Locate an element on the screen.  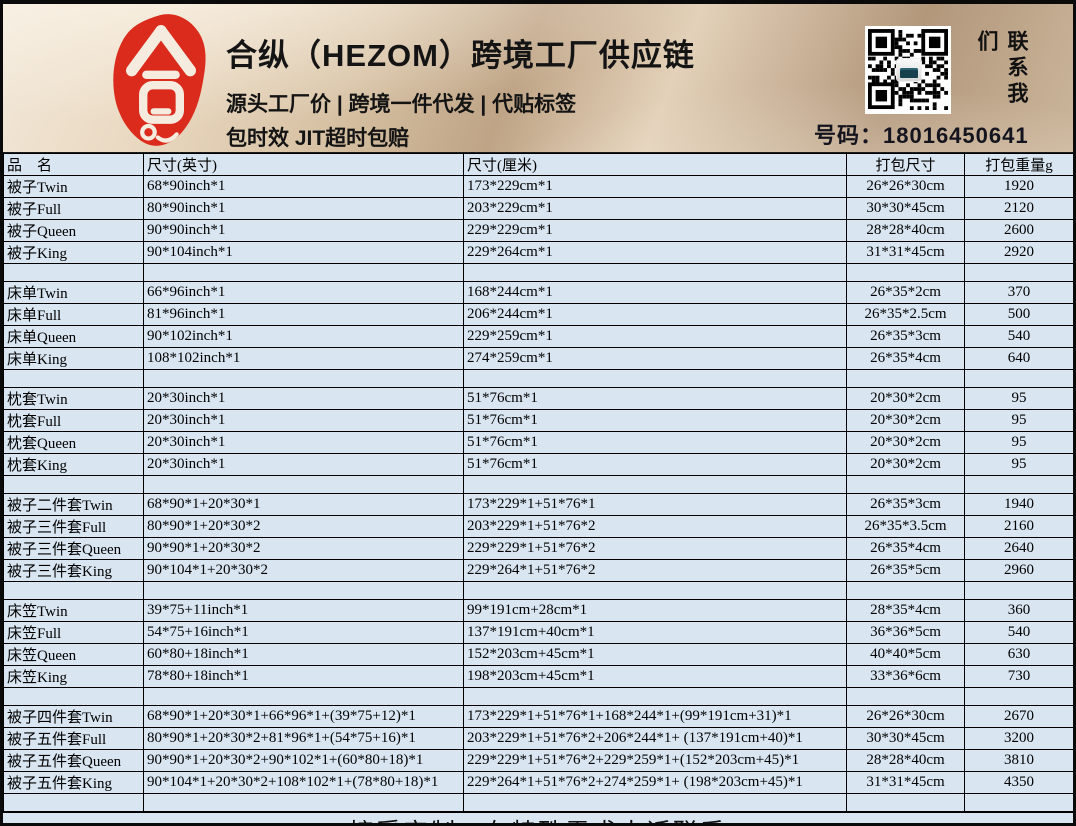
table-cell: 31*31*45cm is located at coordinates (905, 252).